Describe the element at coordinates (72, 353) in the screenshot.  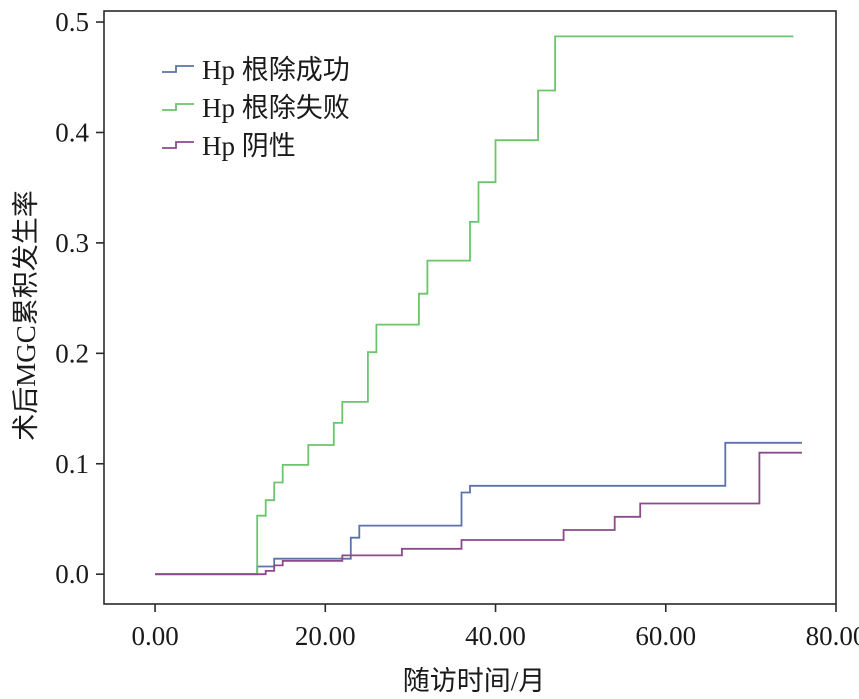
I see `y-tick-label: 0.2` at that location.